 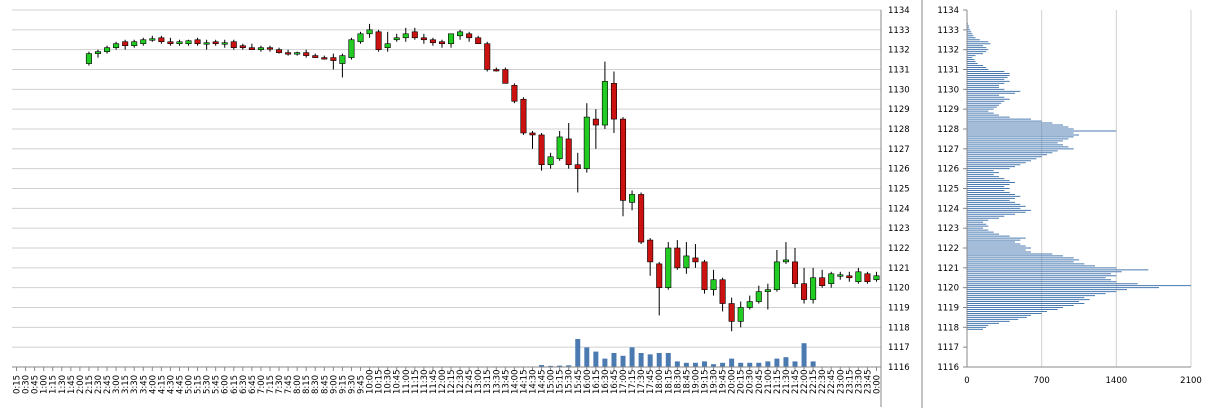 What do you see at coordinates (180, 384) in the screenshot?
I see `main-x-tick-label: 4:45` at bounding box center [180, 384].